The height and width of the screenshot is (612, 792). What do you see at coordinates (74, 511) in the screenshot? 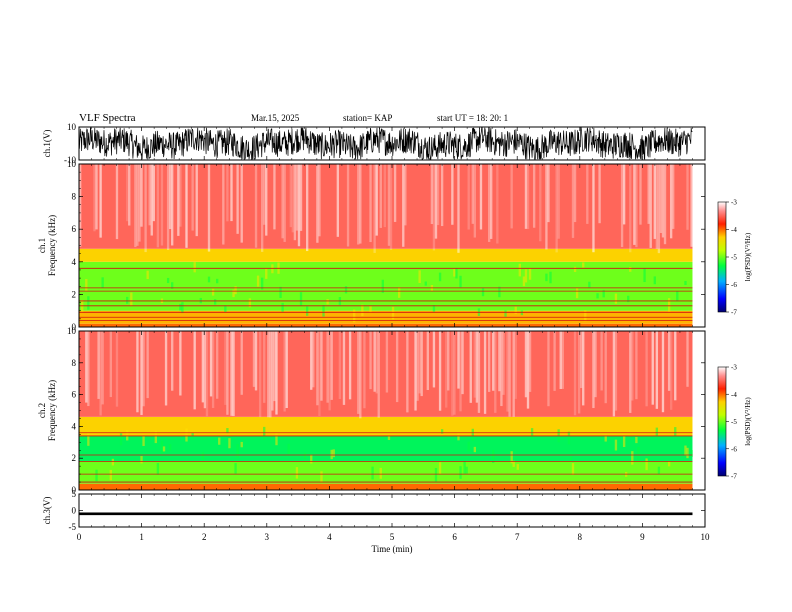
I see `ch3-waveform-ytick-label: 0` at bounding box center [74, 511].